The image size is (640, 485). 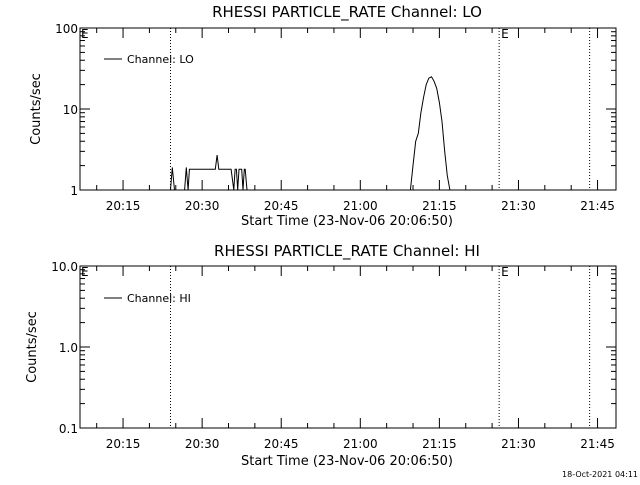 What do you see at coordinates (85, 272) in the screenshot?
I see `hi-left-marker-label: E` at bounding box center [85, 272].